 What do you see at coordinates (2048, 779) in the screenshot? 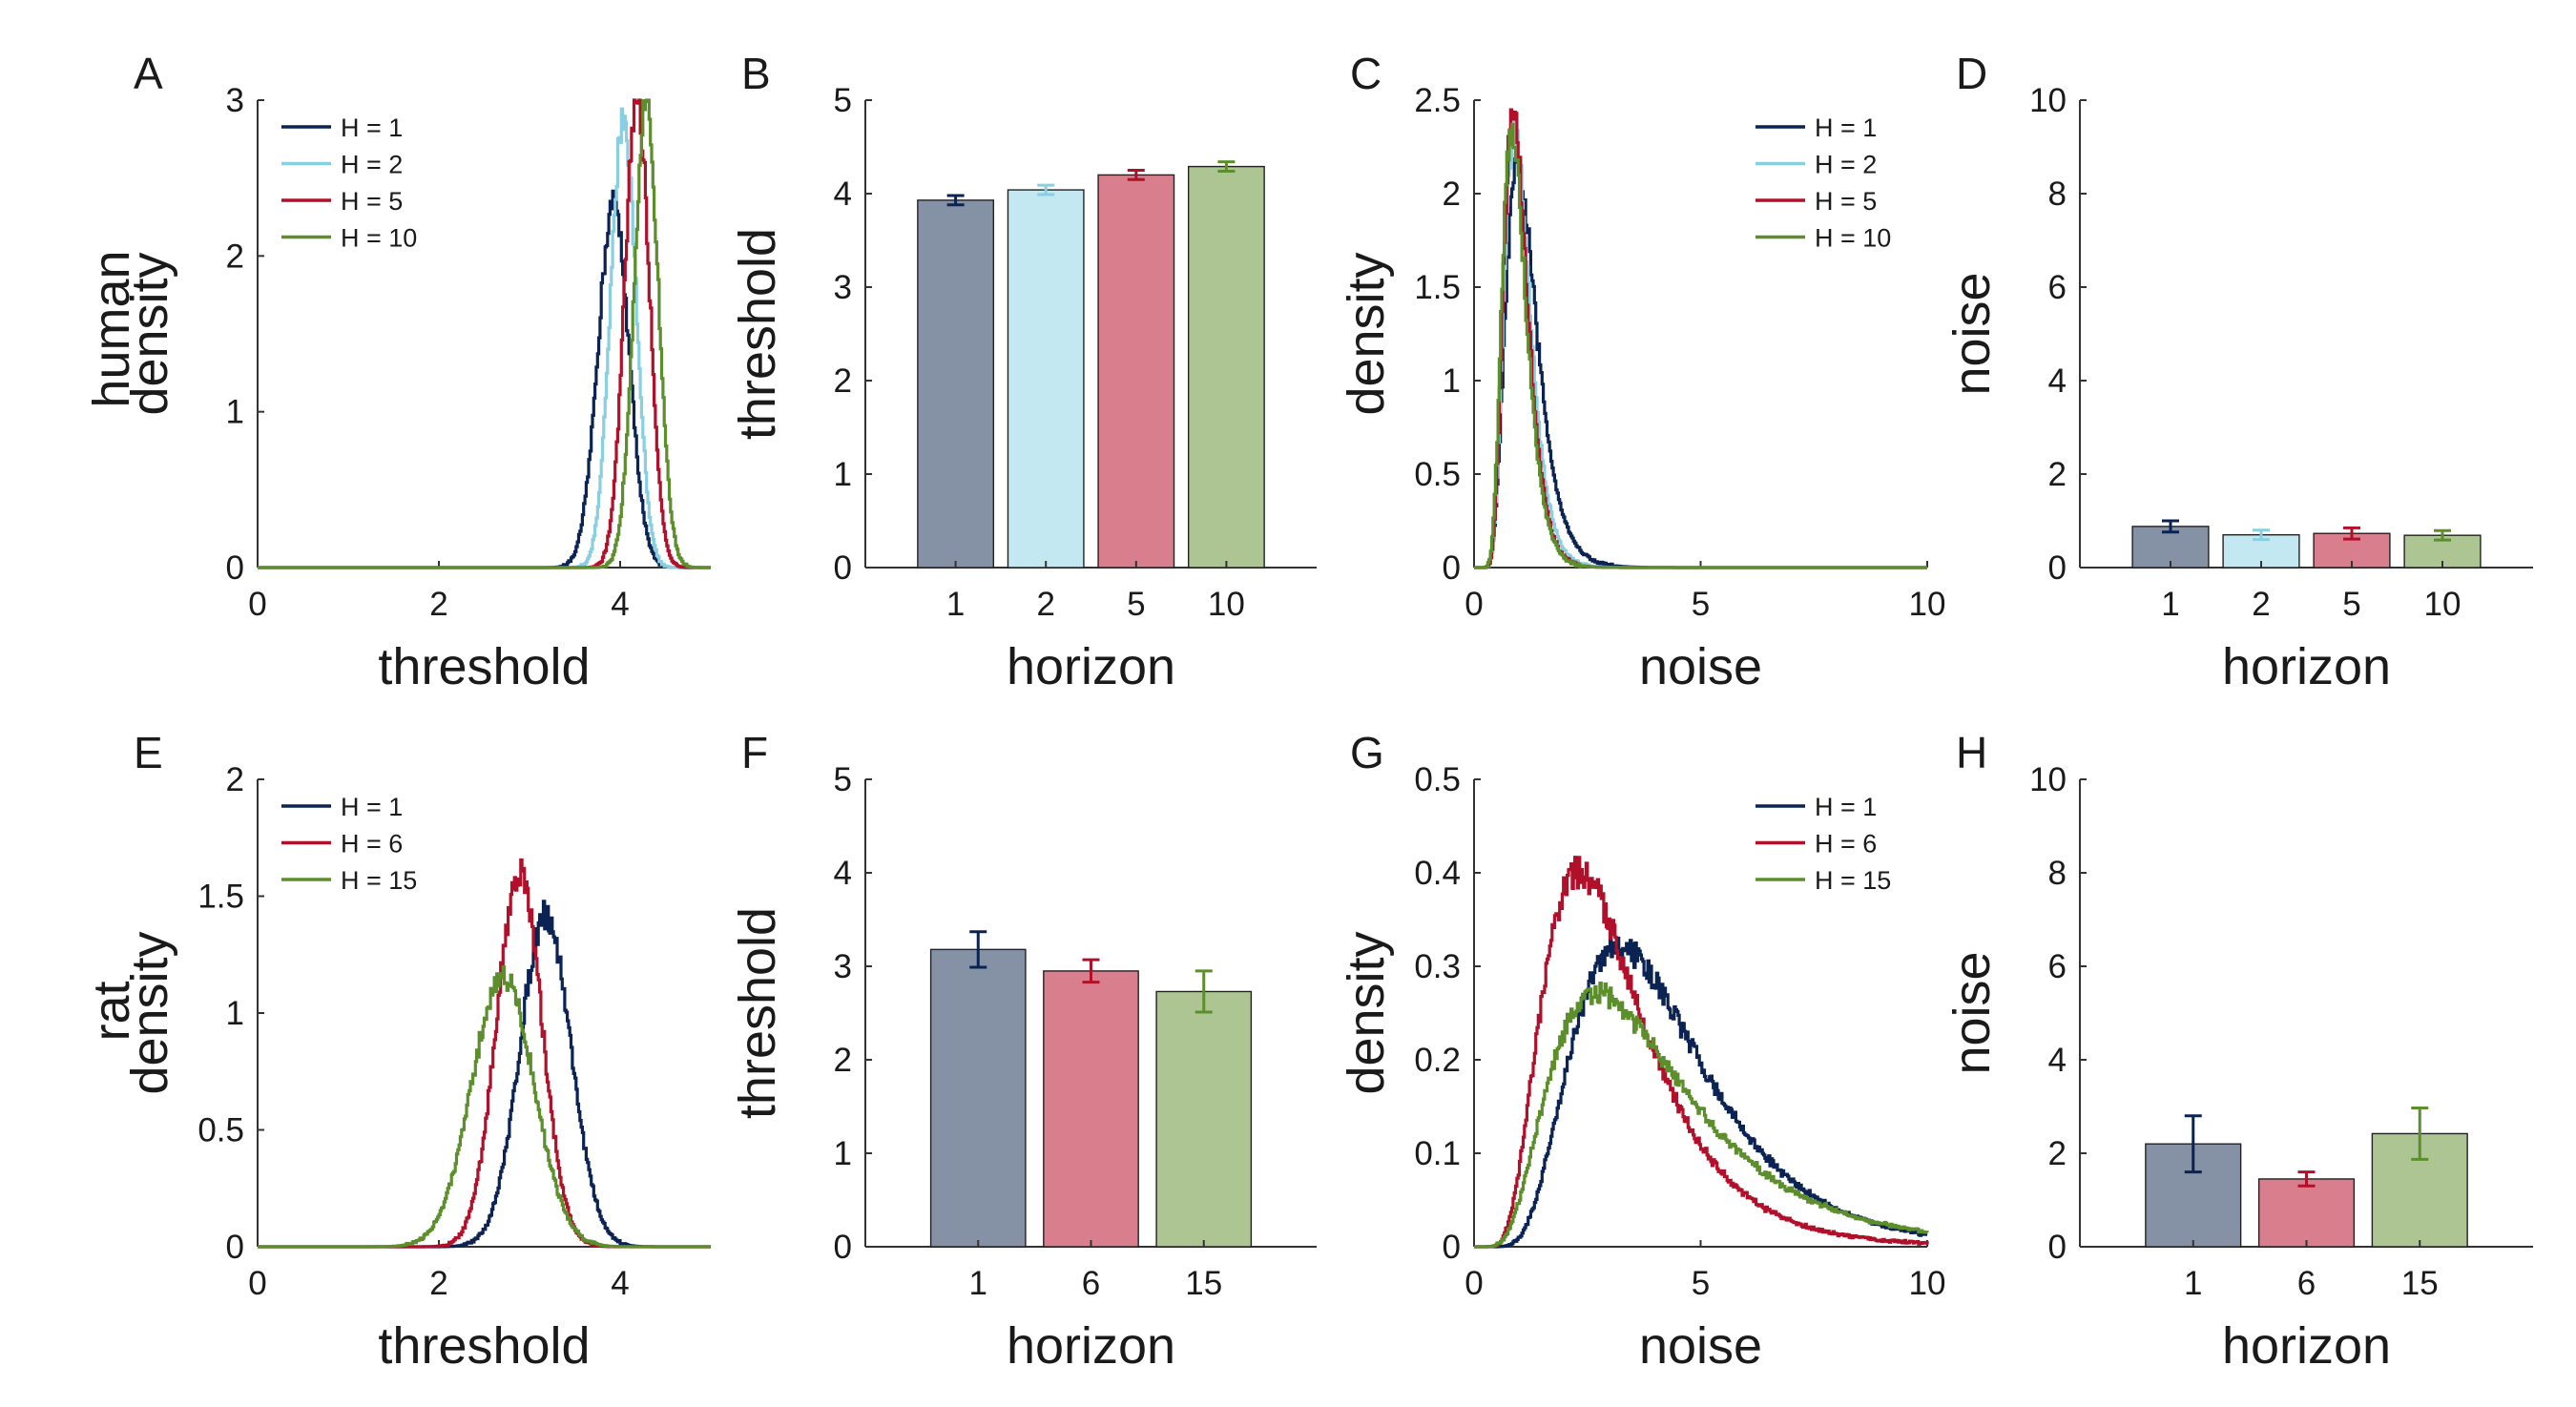
I see `y-tick-label: 10` at bounding box center [2048, 779].